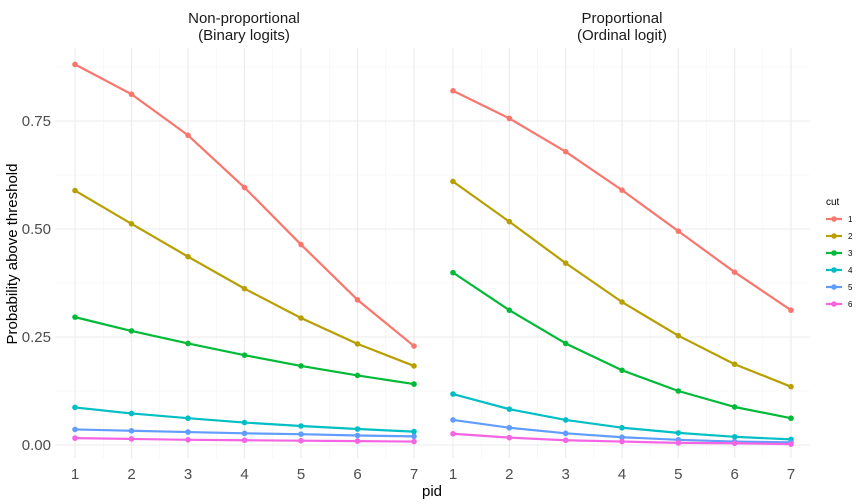 The width and height of the screenshot is (864, 504). Describe the element at coordinates (36, 283) in the screenshot. I see `y-axis: 0.00 0.25 0.50 0.75` at that location.